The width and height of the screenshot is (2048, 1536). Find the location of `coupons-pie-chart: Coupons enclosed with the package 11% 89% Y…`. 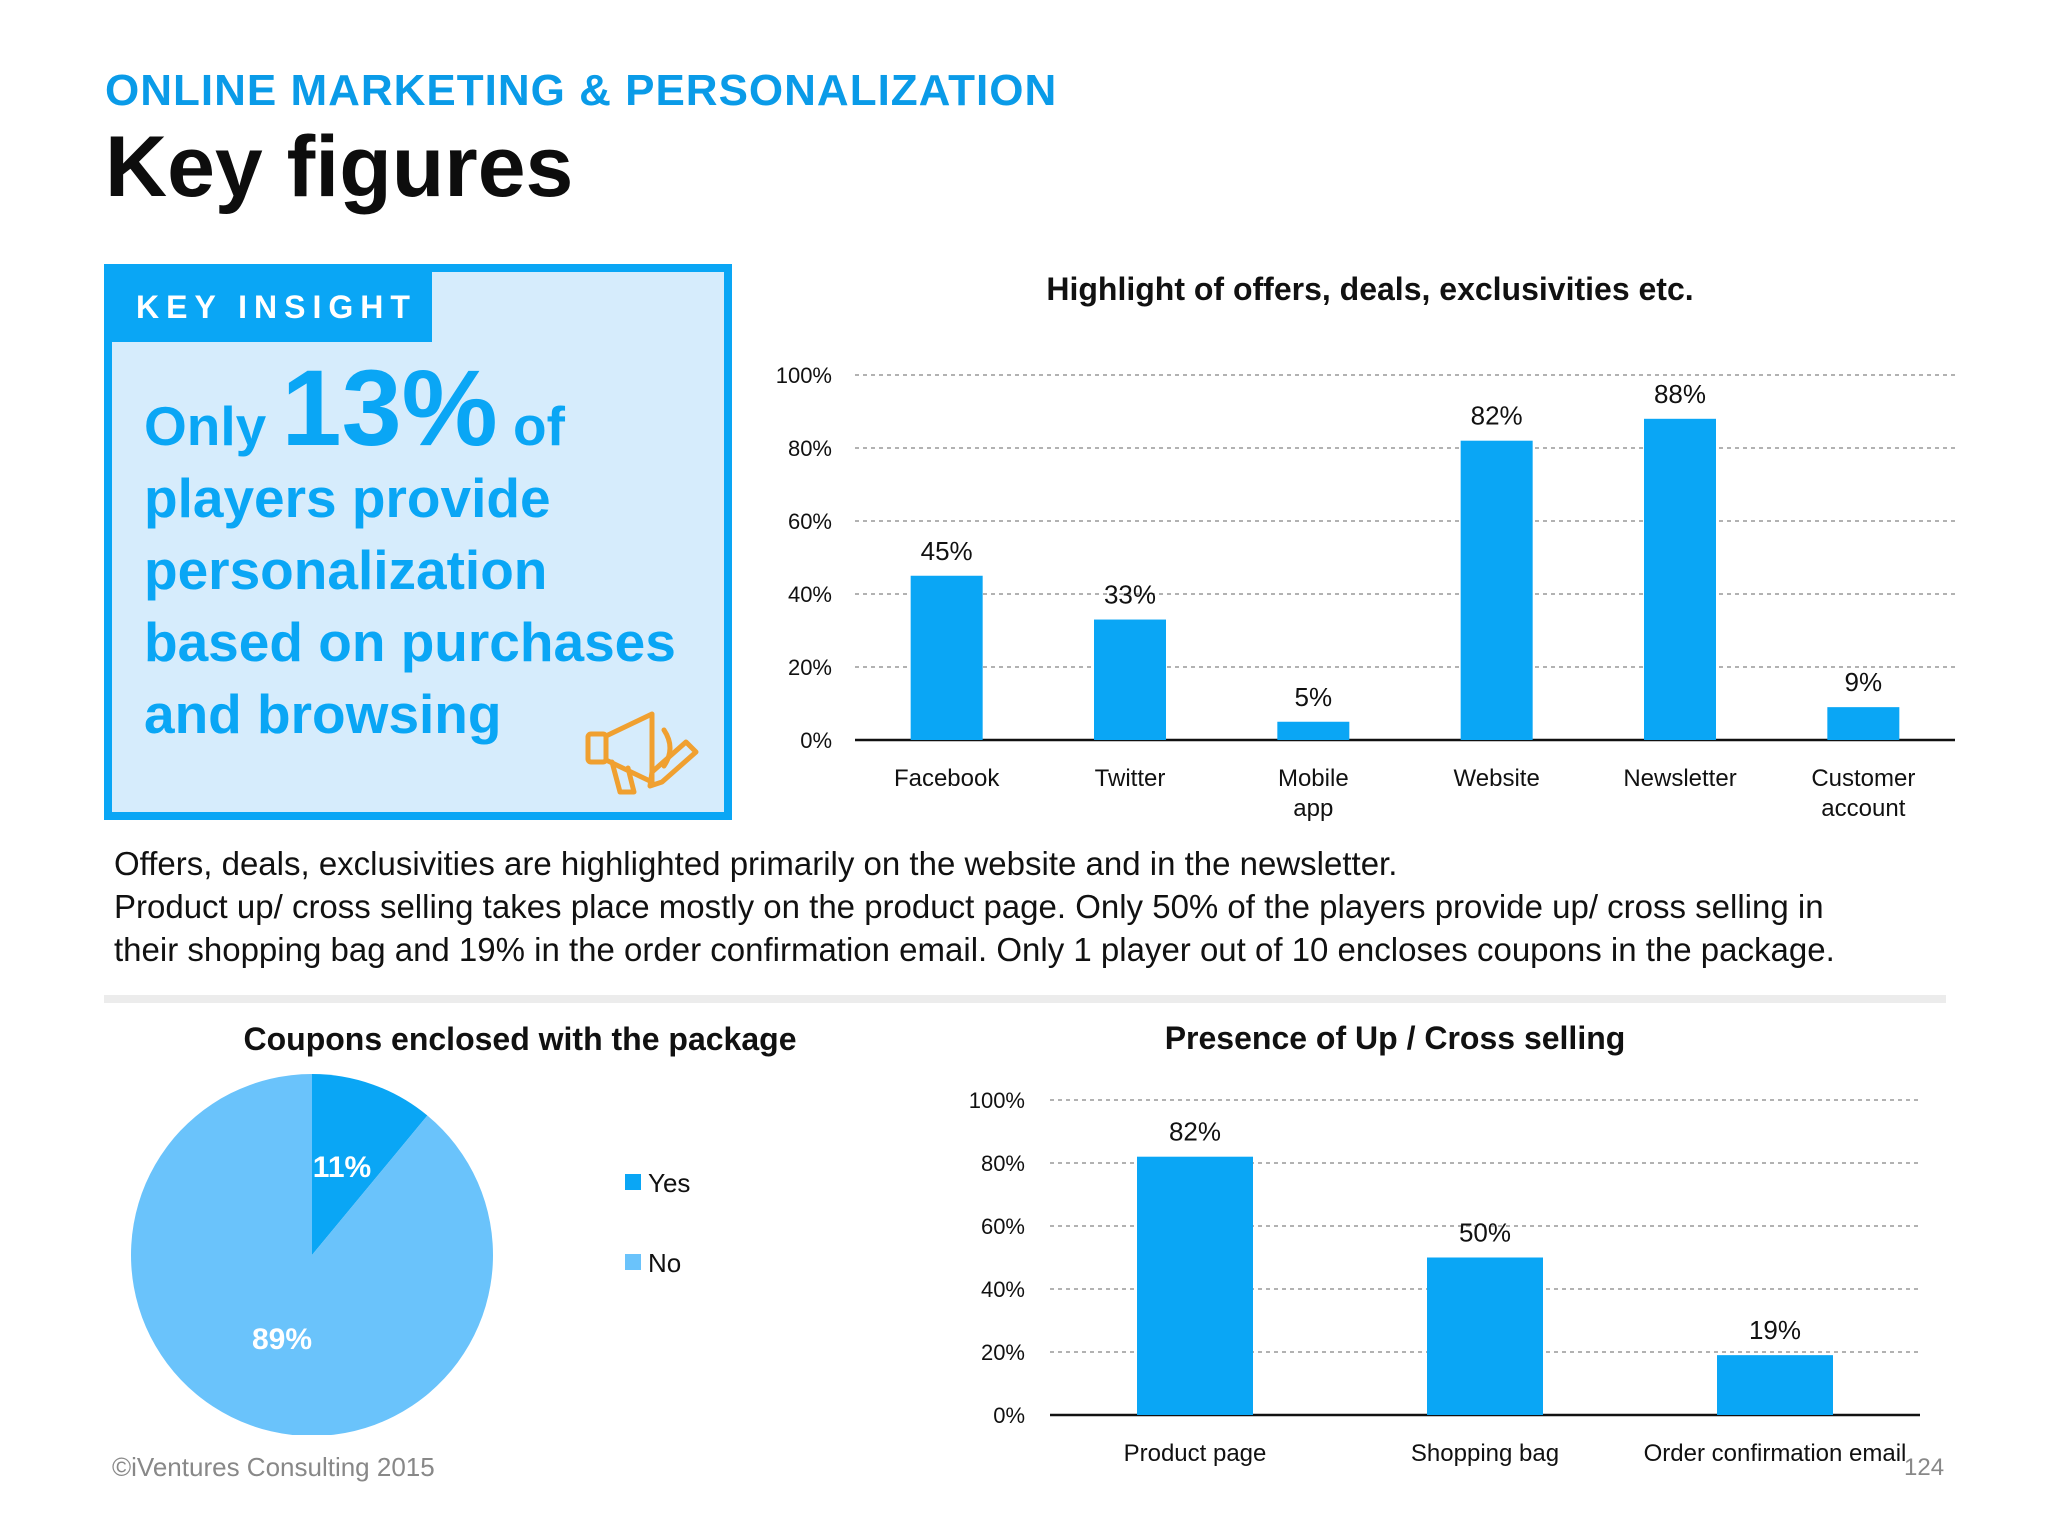

coupons-pie-chart: Coupons enclosed with the package 11% 89% Y… is located at coordinates (480, 1225).